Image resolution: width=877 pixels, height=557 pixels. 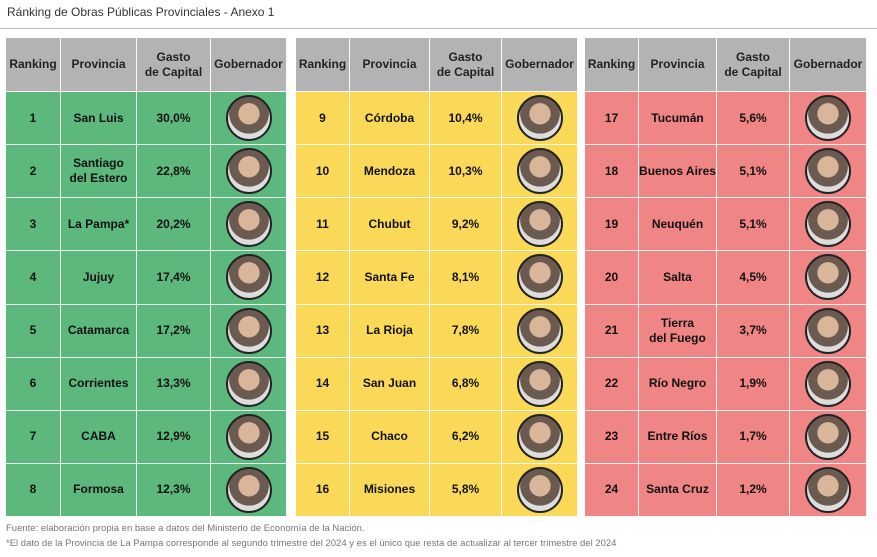 What do you see at coordinates (99, 119) in the screenshot?
I see `province: San Luis` at bounding box center [99, 119].